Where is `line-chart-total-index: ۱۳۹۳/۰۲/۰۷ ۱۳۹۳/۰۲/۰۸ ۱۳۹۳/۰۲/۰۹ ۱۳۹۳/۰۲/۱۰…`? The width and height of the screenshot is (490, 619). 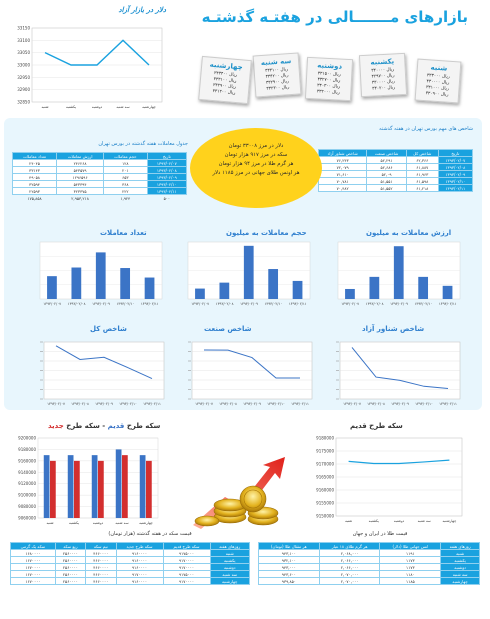
line-chart-total-index: ۱۳۹۳/۰۲/۰۷ ۱۳۹۳/۰۲/۰۸ ۱۳۹۳/۰۲/۰۹ ۱۳۹۳/۰۲/۱۰… is located at coordinates (102, 373).